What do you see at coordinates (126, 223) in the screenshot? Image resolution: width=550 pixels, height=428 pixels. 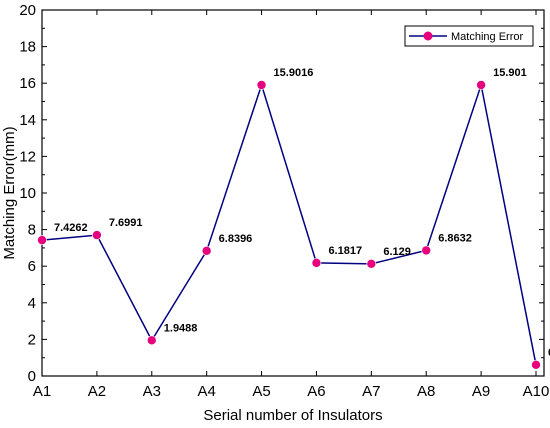 I see `data-label: 7.6991` at bounding box center [126, 223].